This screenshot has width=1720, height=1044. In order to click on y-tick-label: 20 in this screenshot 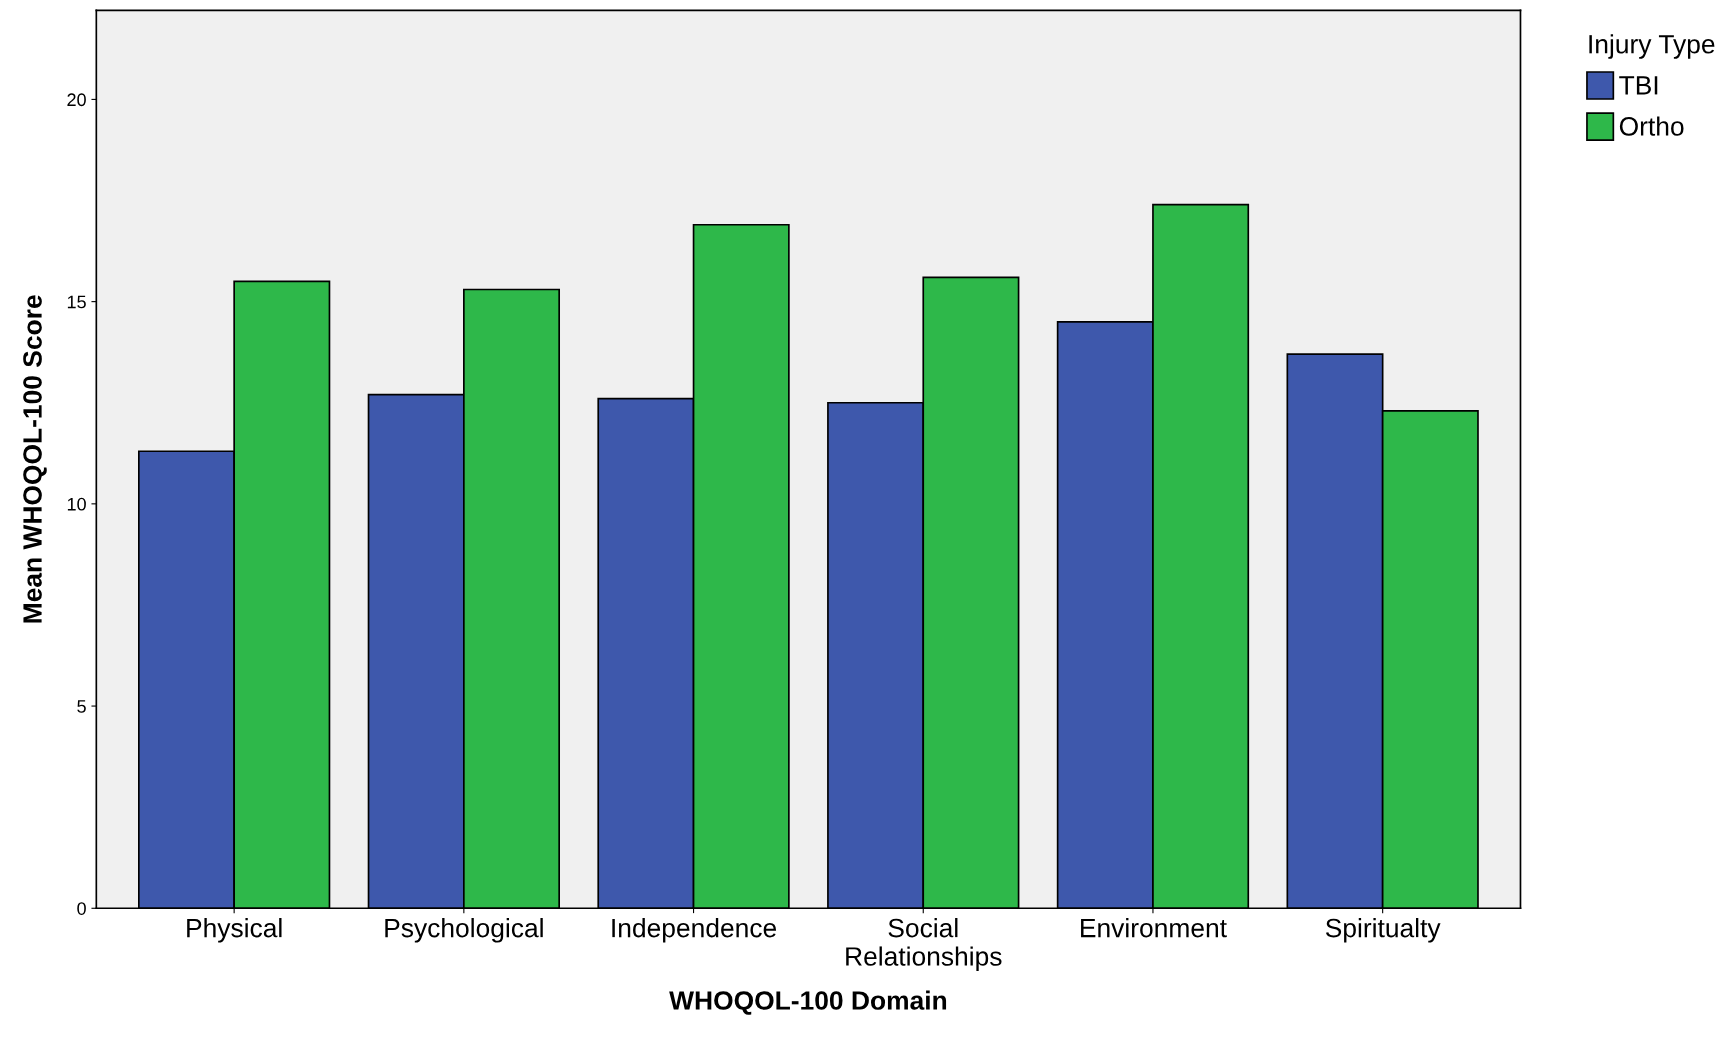, I will do `click(76, 100)`.